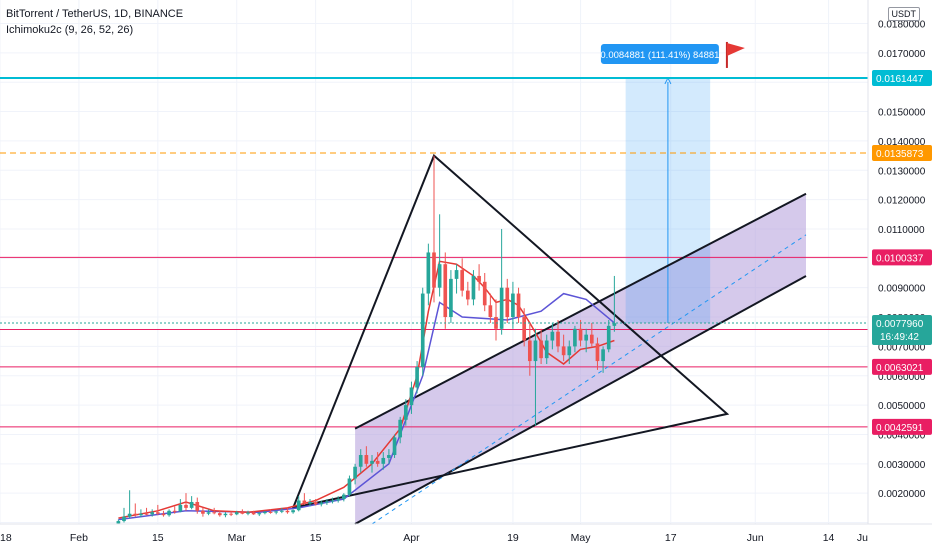  Describe the element at coordinates (829, 538) in the screenshot. I see `time-tick-label: 14` at that location.